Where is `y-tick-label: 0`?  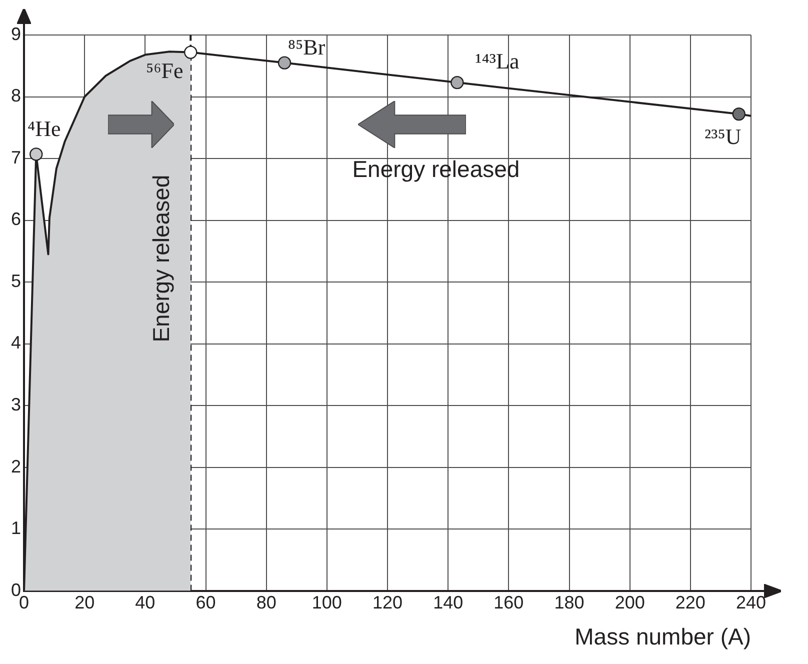 y-tick-label: 0 is located at coordinates (16, 590).